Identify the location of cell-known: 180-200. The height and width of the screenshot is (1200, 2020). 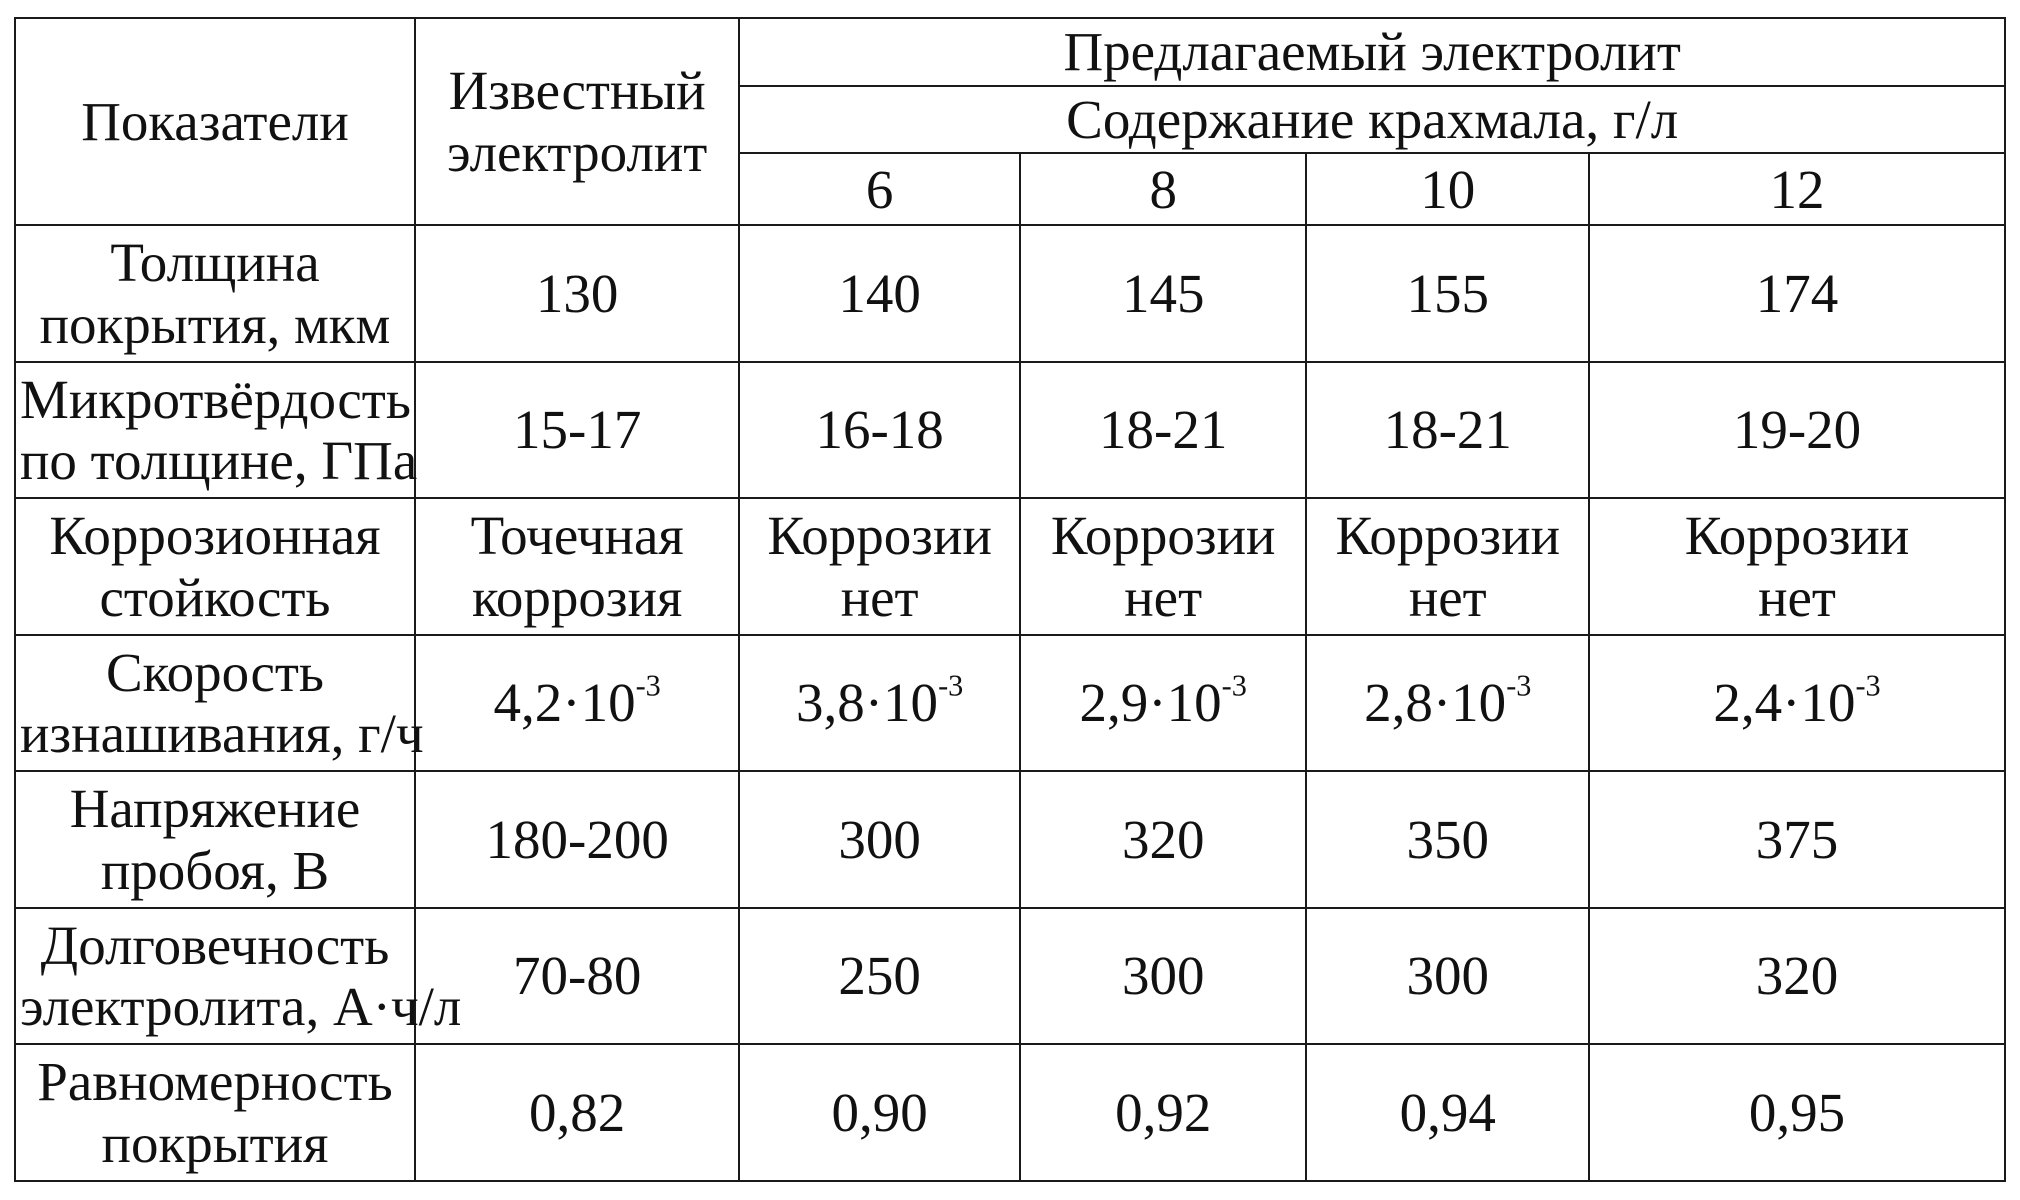
(577, 839).